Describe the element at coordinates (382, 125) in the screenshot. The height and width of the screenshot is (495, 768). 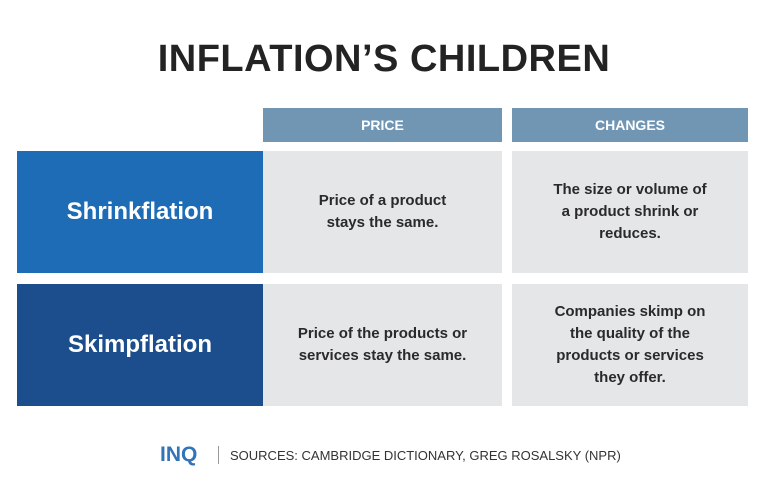
I see `column-header: PRICE` at that location.